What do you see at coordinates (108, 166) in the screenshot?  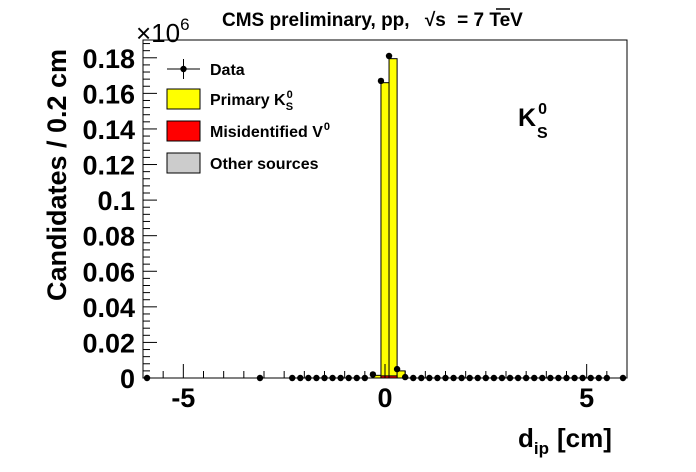 I see `y-tick-label: 0.12` at bounding box center [108, 166].